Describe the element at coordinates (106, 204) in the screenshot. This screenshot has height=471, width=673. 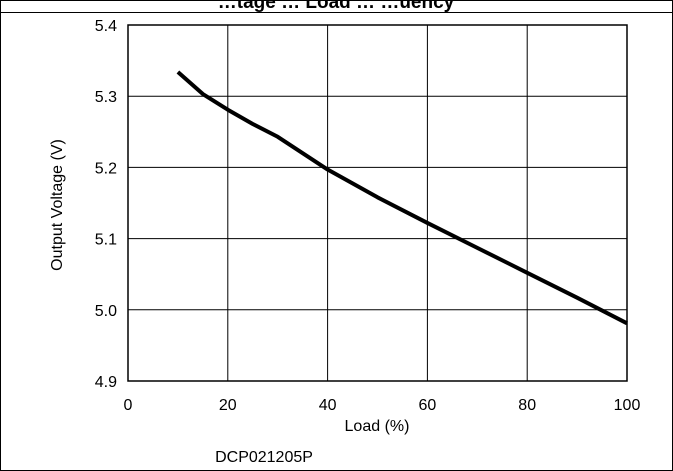
I see `y-axis-ticks: 4.9 5.0 5.1 5.2 5.3 5.4` at that location.